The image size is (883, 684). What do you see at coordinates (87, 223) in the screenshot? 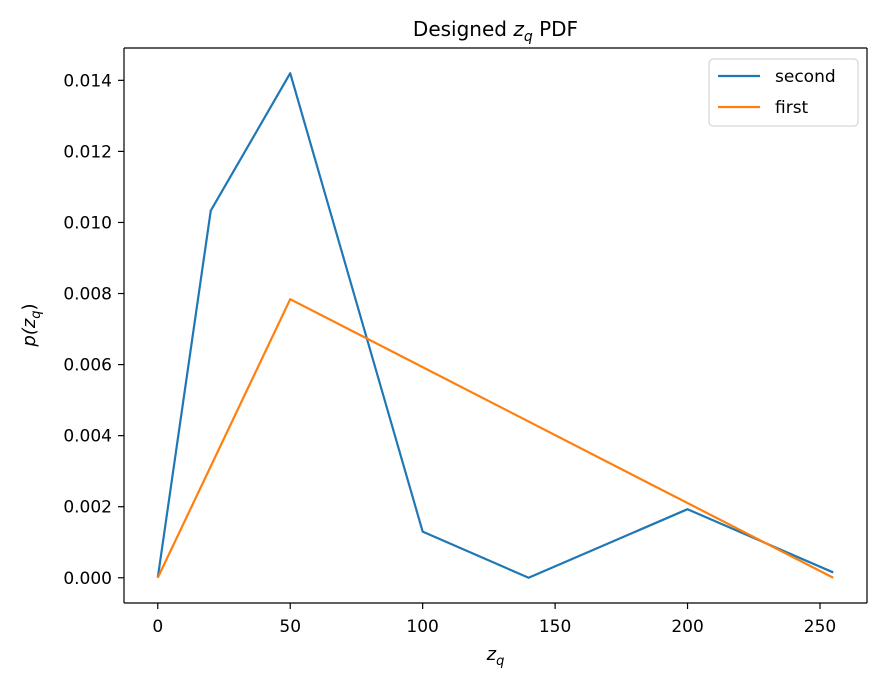
I see `y-tick-label: 0.010` at bounding box center [87, 223].